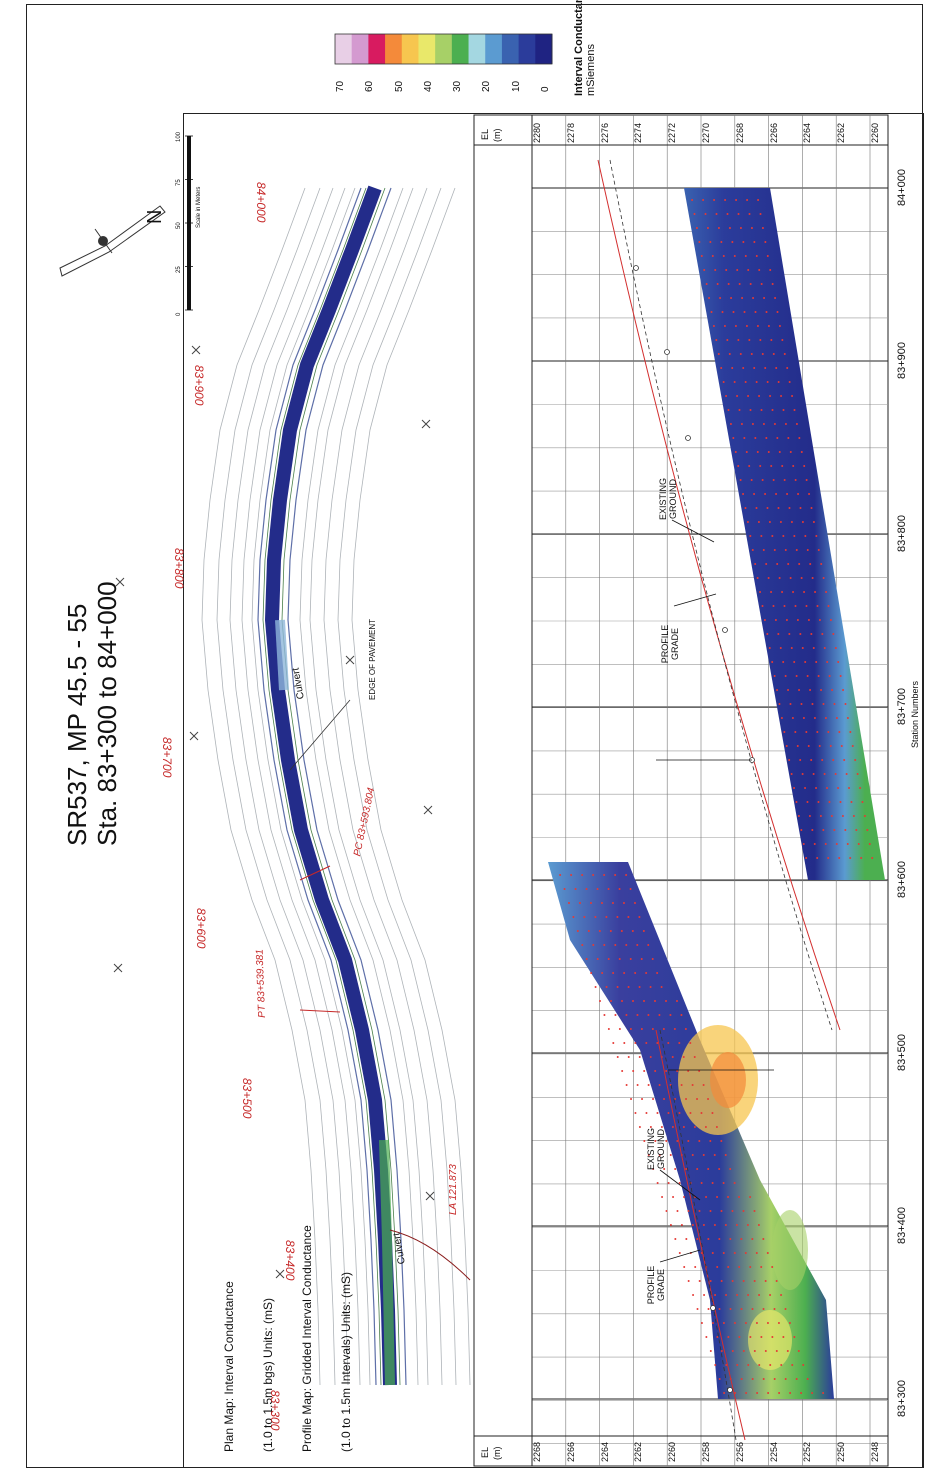 The width and height of the screenshot is (932, 1473). I want to click on contour-line, so click(397, 786).